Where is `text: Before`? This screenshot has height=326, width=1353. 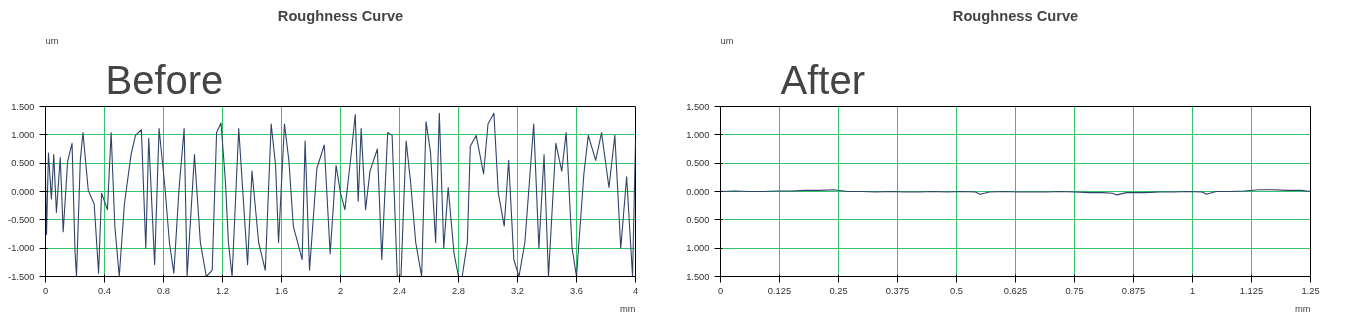
text: Before is located at coordinates (164, 79).